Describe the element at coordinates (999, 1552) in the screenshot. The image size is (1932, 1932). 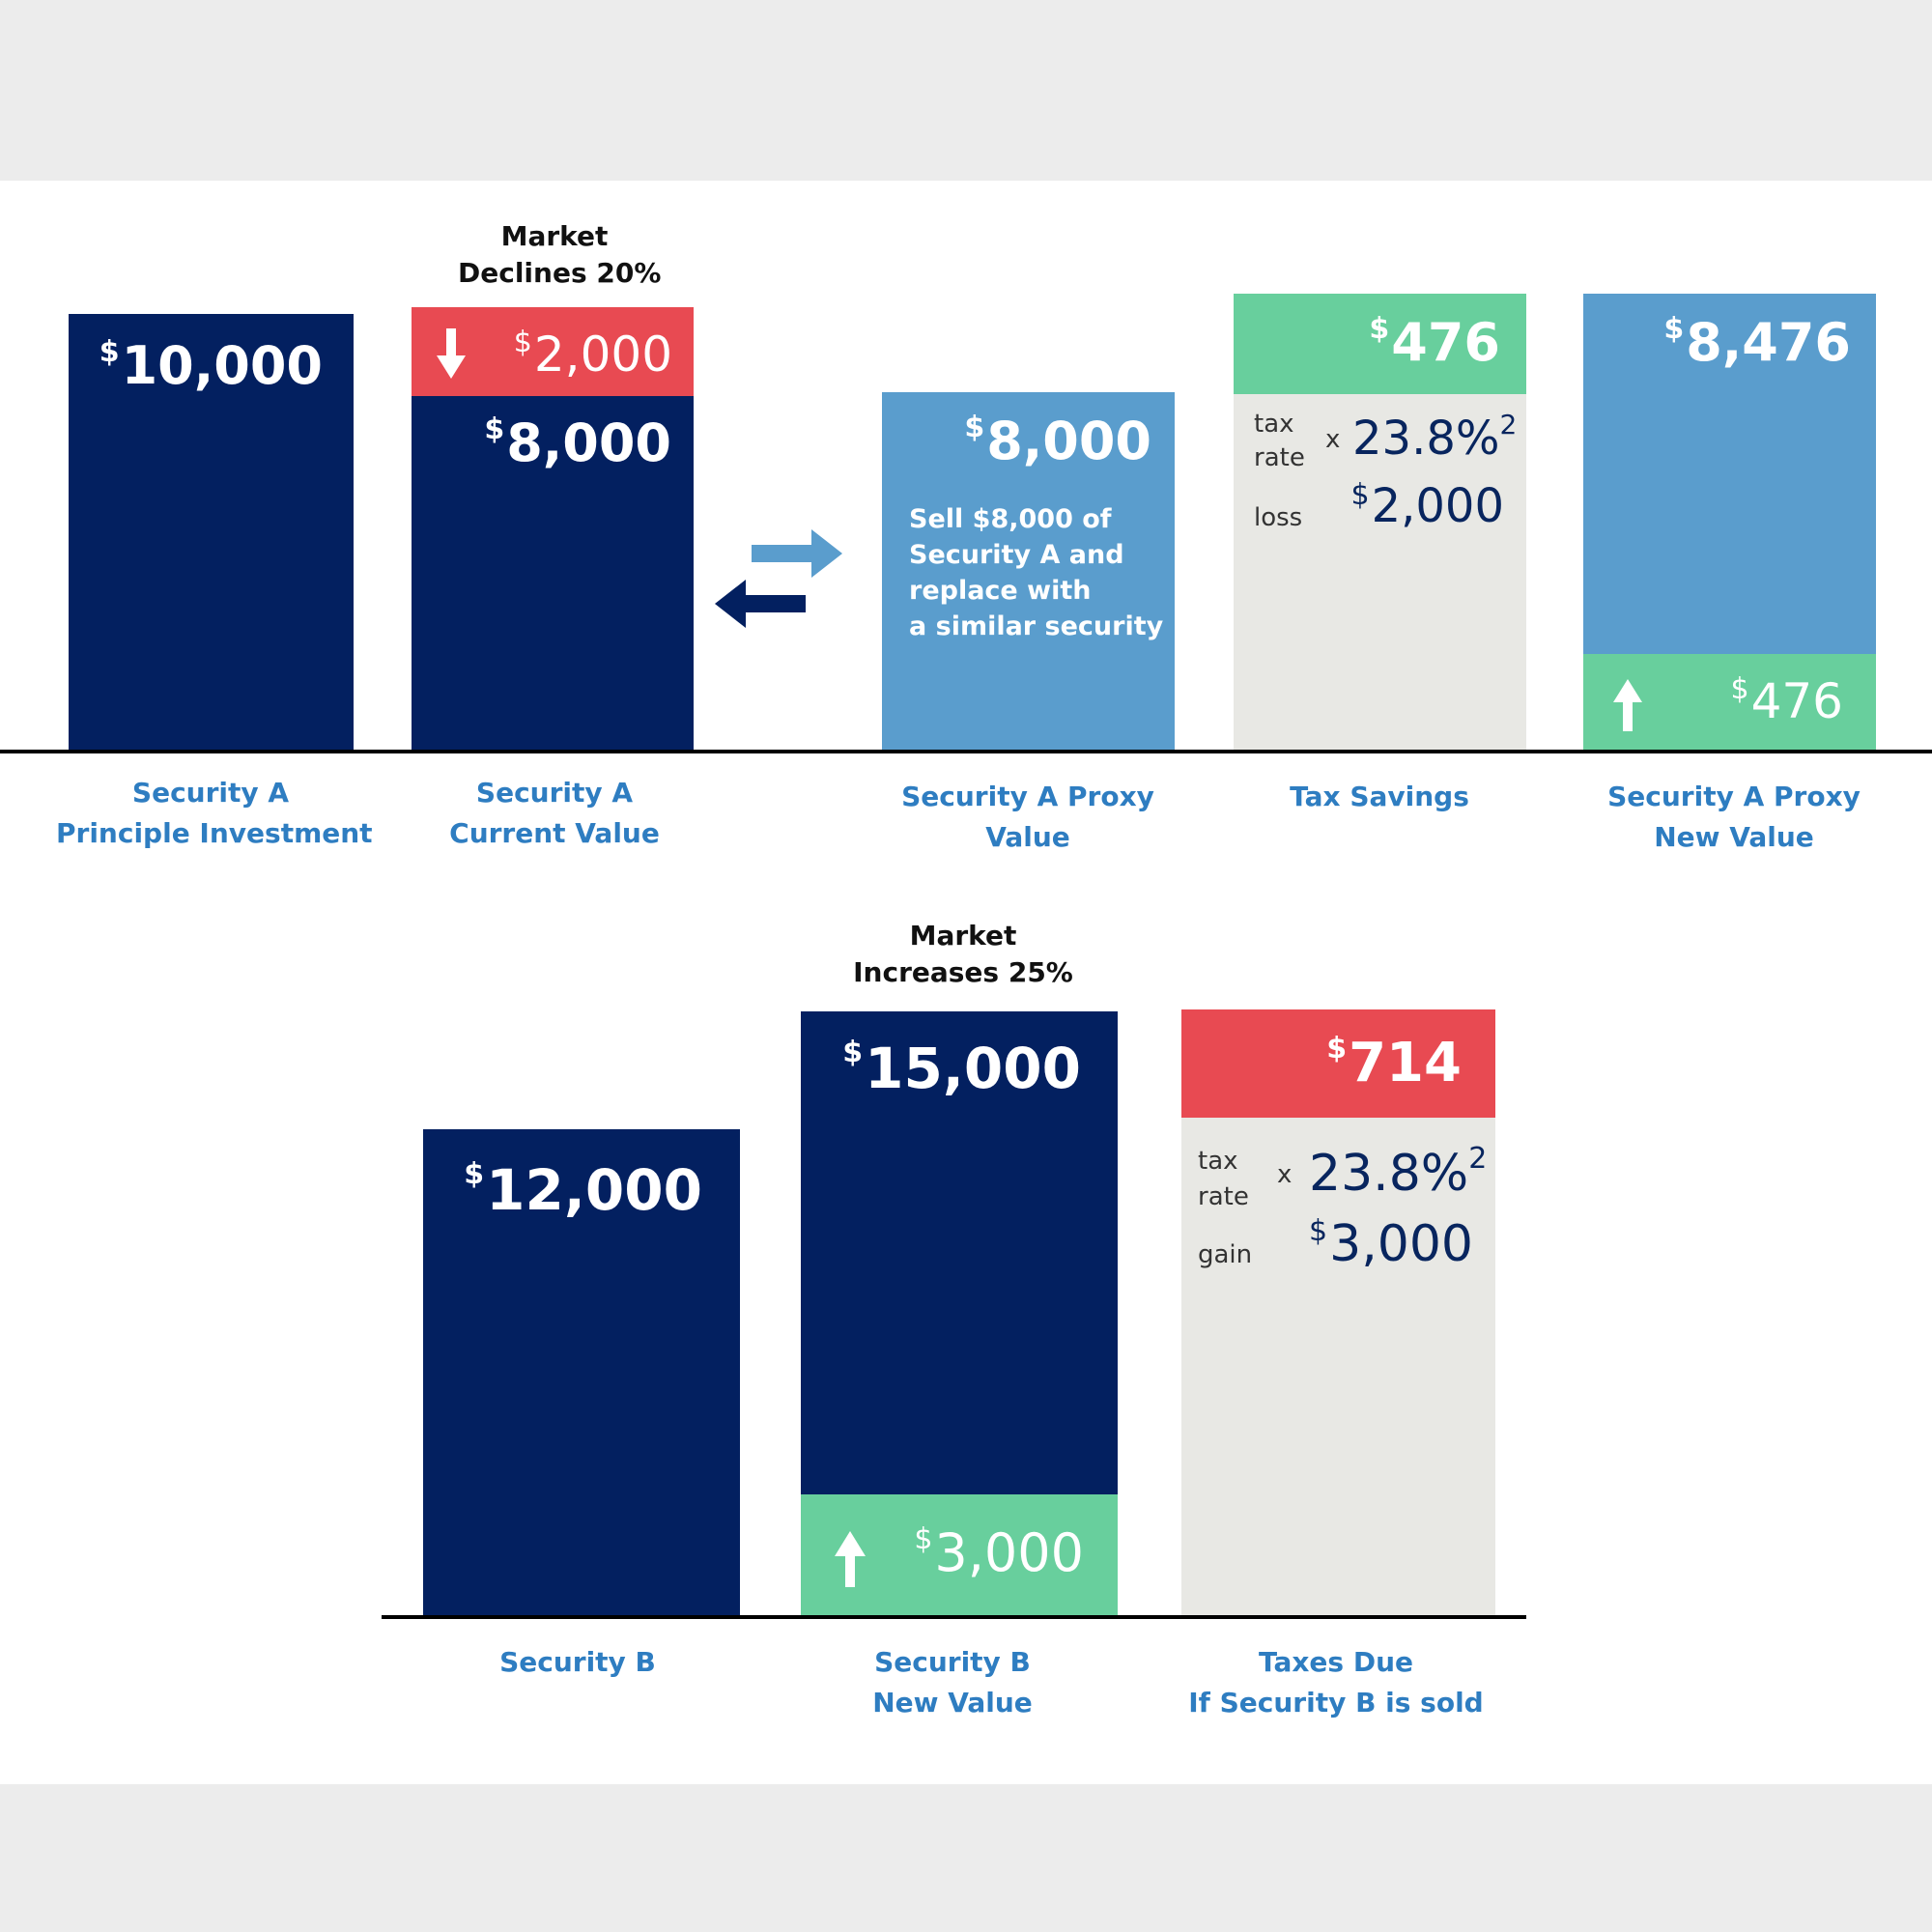
I see `value-security-b-gain: $3,000` at that location.